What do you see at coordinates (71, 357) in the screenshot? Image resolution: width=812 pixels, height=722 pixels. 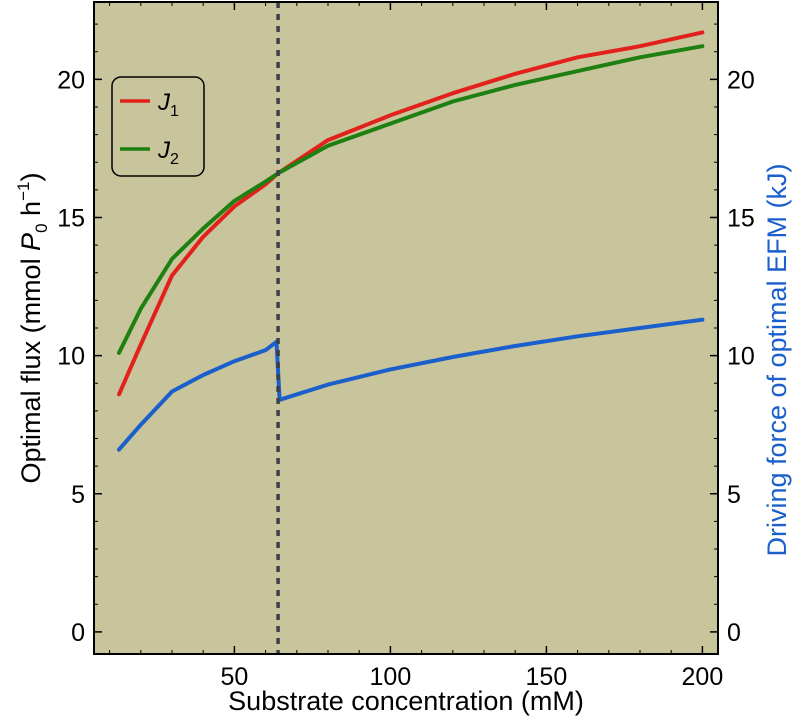 I see `y-left-tick-label: 10` at bounding box center [71, 357].